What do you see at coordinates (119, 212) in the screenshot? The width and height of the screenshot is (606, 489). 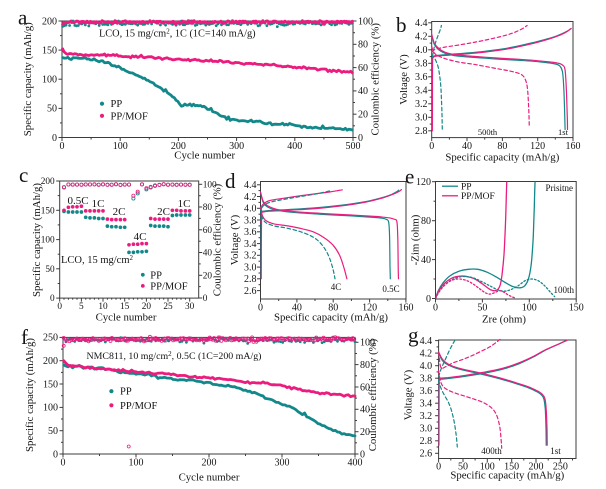 I see `svg-text: 2C` at bounding box center [119, 212].